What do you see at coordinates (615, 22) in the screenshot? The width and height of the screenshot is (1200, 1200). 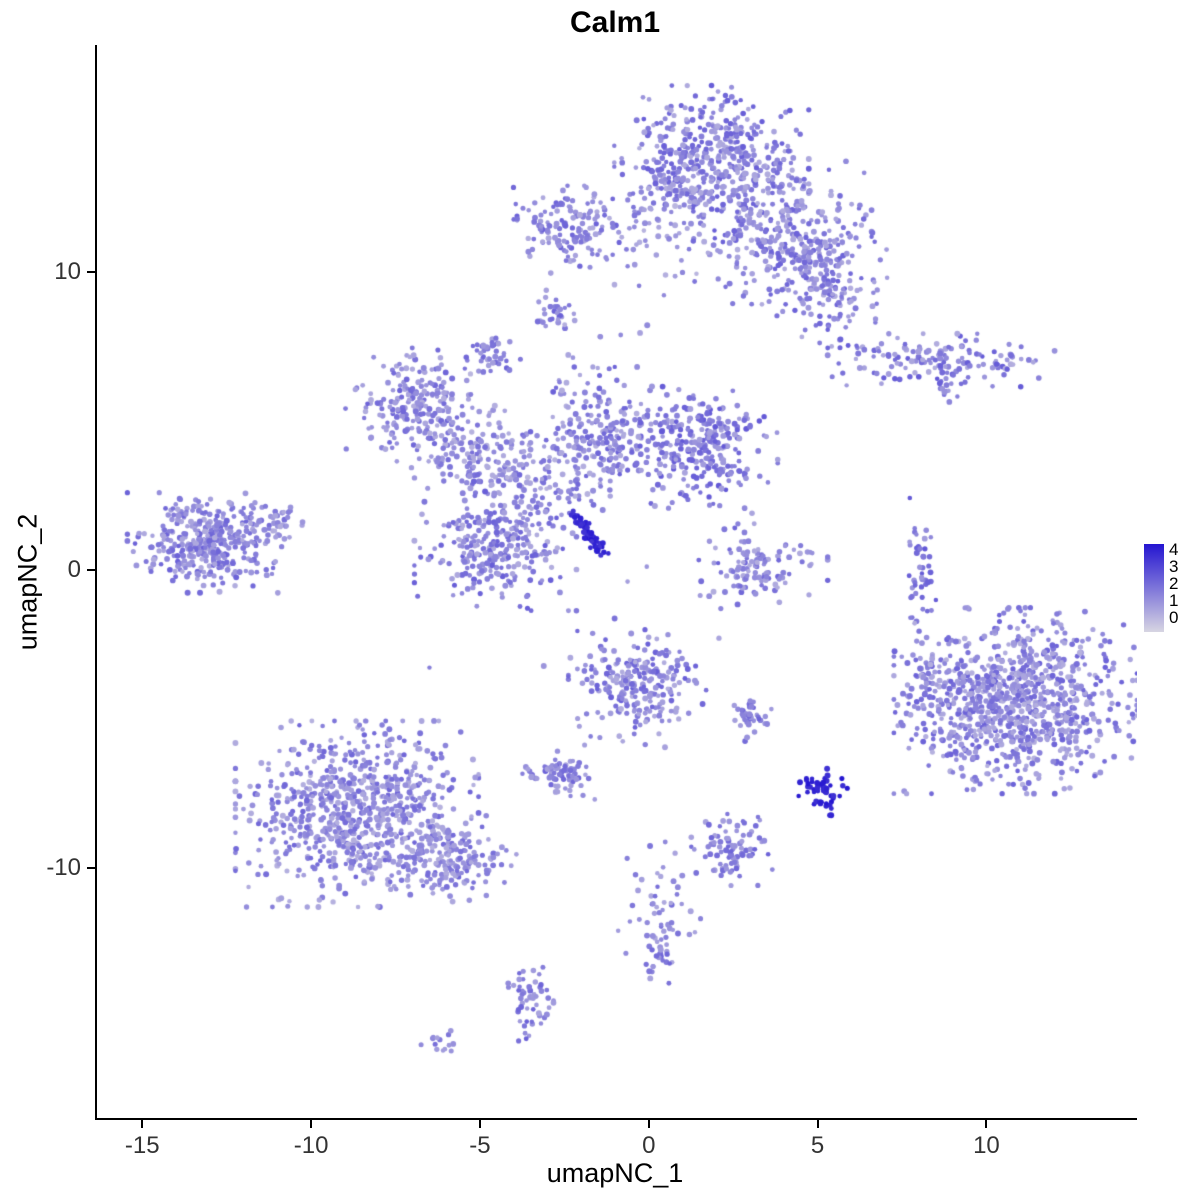 I see `plot-title: Calm1` at bounding box center [615, 22].